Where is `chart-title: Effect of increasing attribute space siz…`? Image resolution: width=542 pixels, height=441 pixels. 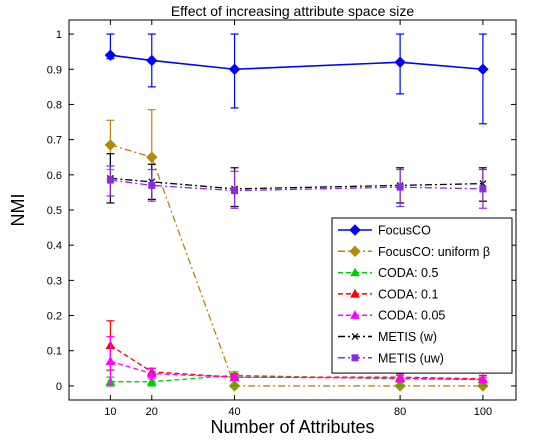 chart-title: Effect of increasing attribute space siz… is located at coordinates (293, 11).